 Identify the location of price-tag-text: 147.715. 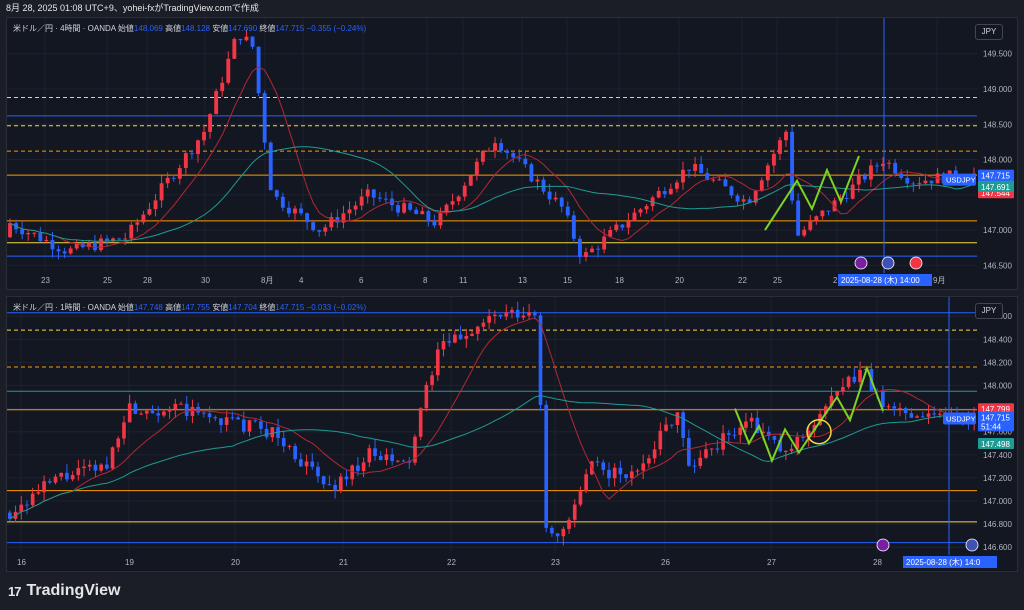
(995, 417).